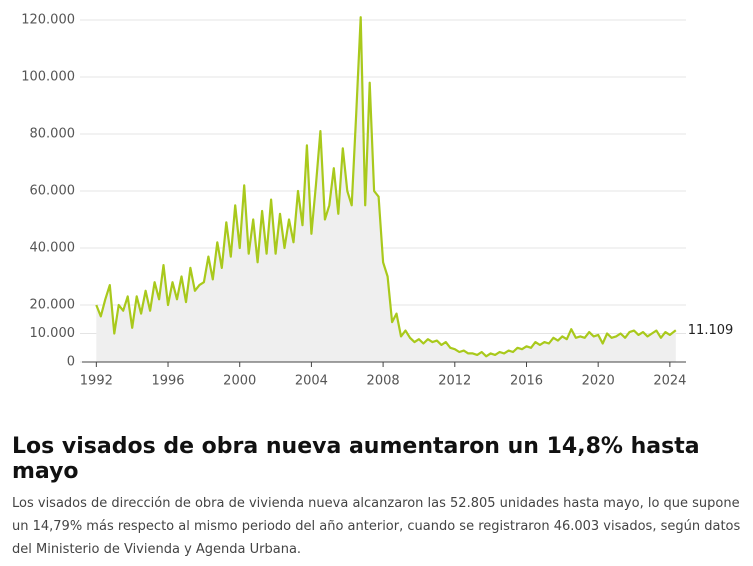 The width and height of the screenshot is (753, 566). Describe the element at coordinates (383, 381) in the screenshot. I see `x-tick-label: 2008` at that location.